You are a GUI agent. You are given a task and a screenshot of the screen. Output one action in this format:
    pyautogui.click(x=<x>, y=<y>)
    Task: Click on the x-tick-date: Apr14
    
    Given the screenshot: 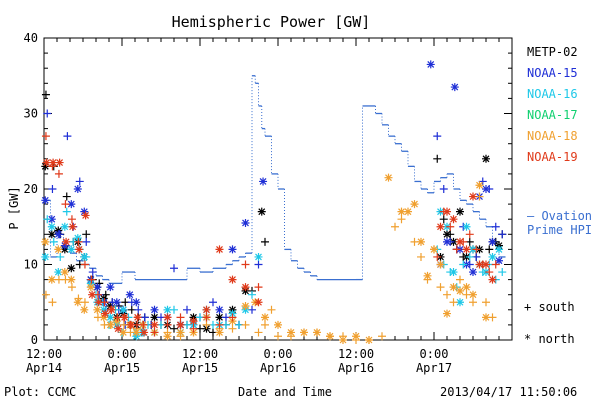 What is the action you would take?
    pyautogui.click(x=44, y=368)
    